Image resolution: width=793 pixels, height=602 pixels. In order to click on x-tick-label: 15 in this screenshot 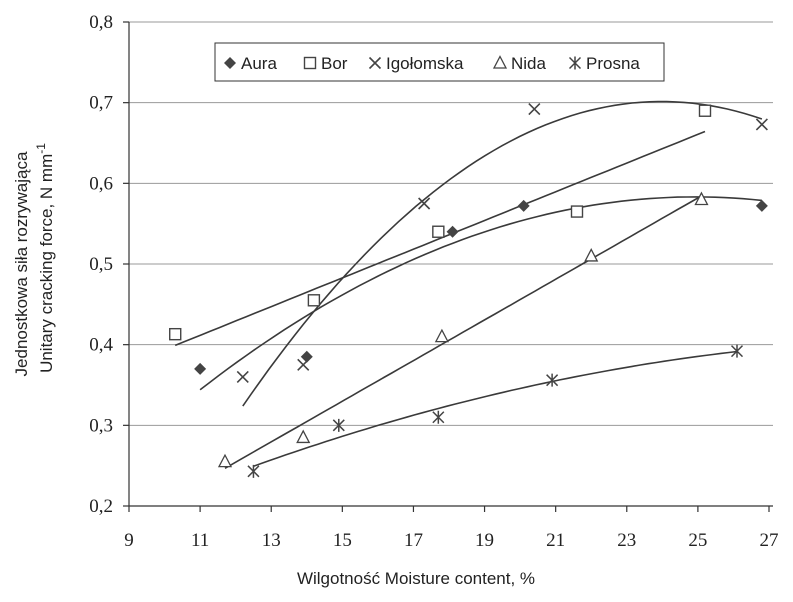, I will do `click(342, 540)`.